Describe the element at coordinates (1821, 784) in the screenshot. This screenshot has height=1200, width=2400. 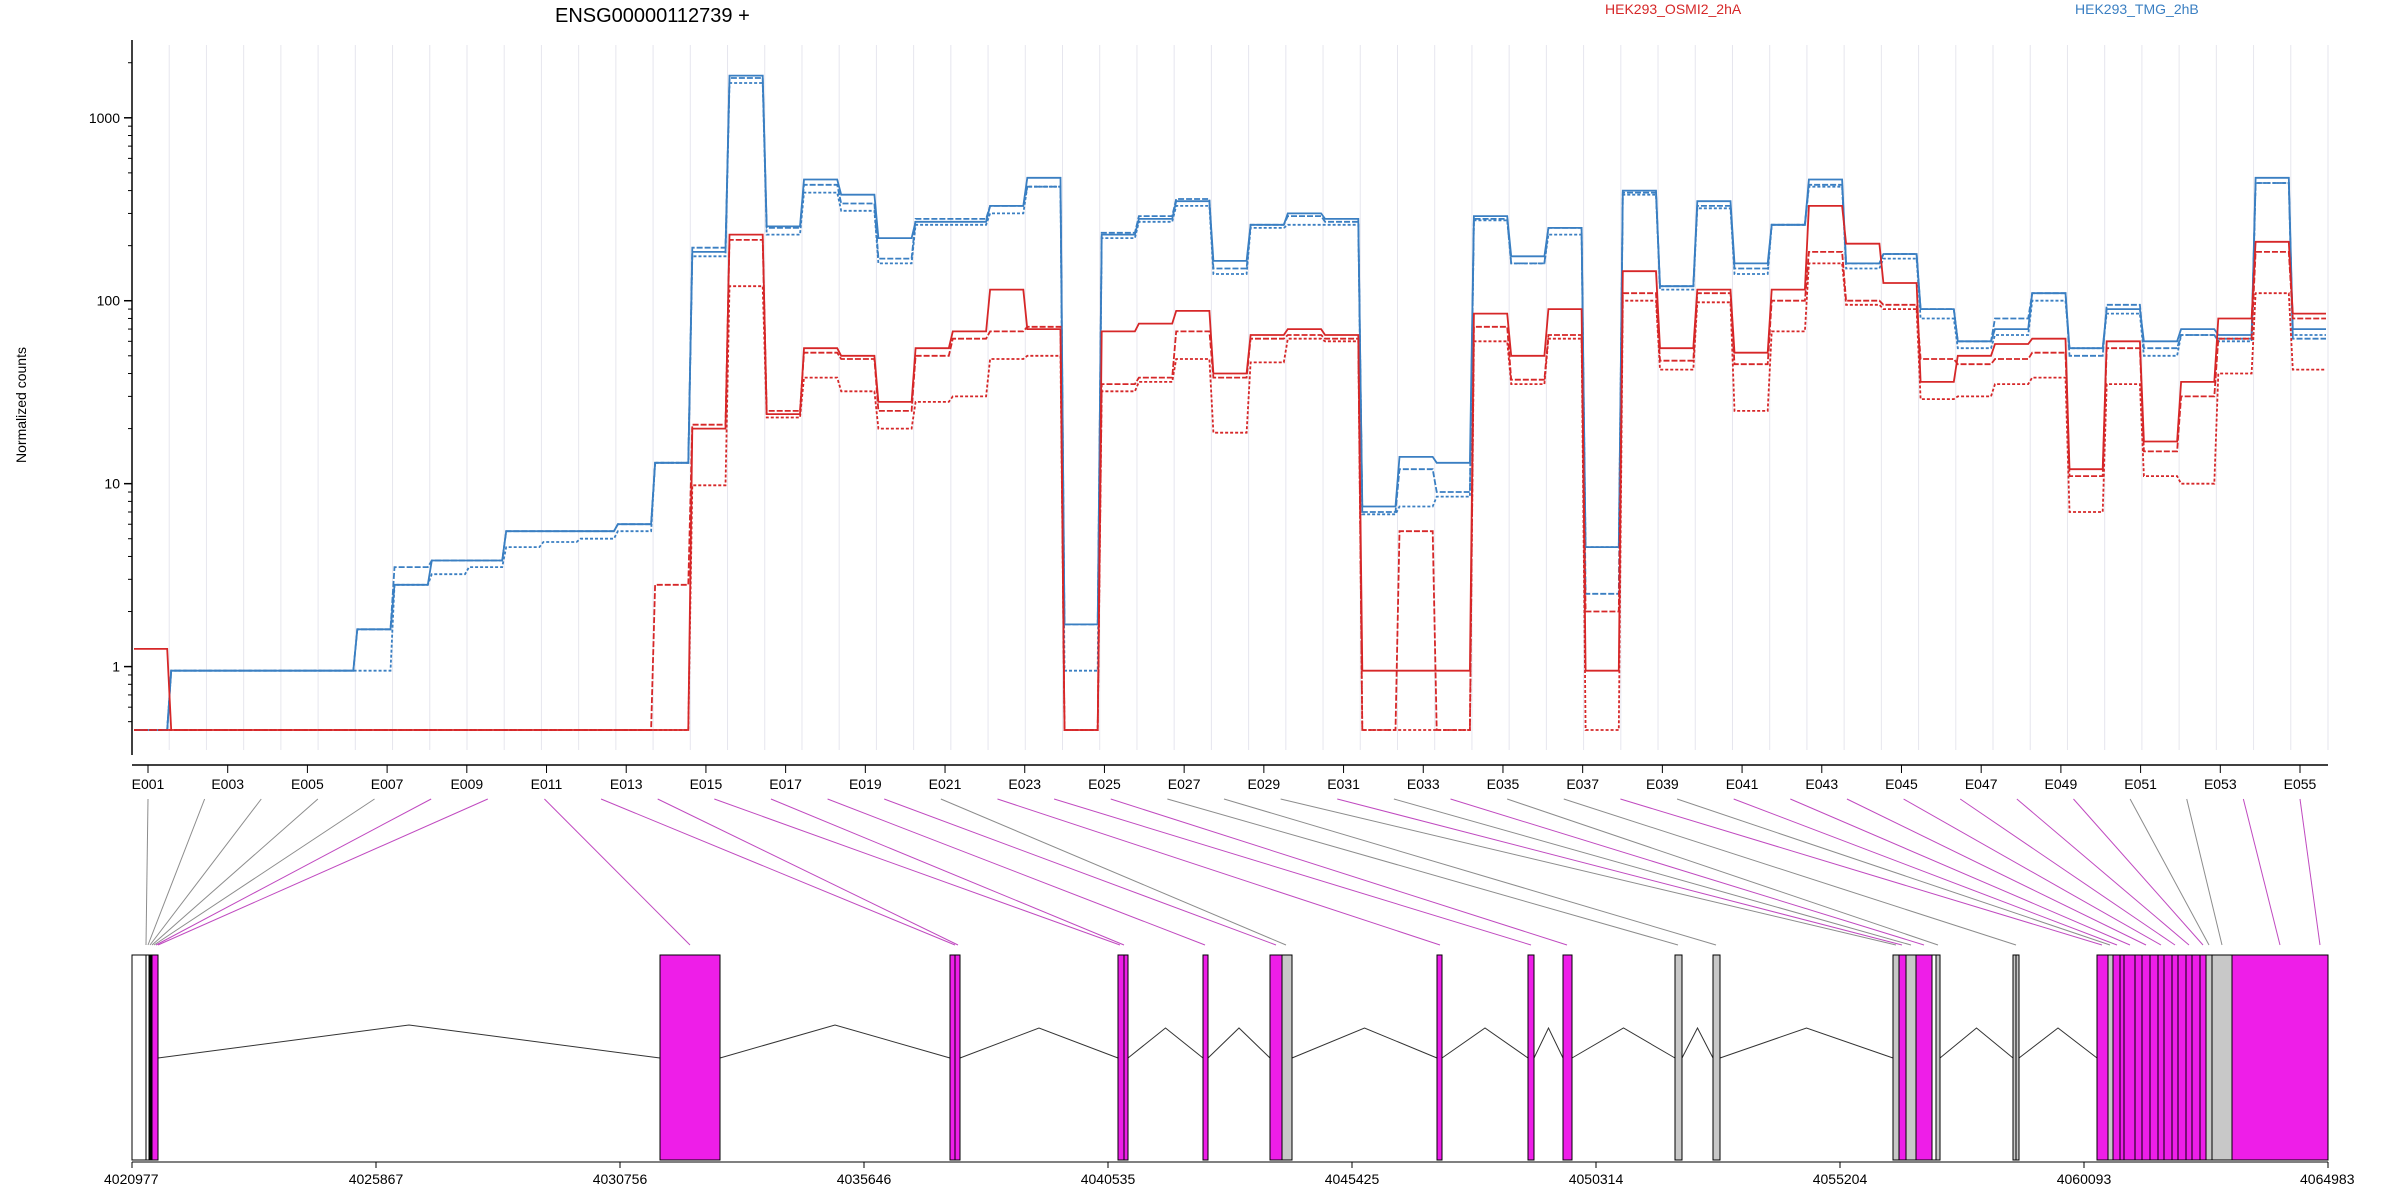
I see `exon-tick-label: E043` at that location.